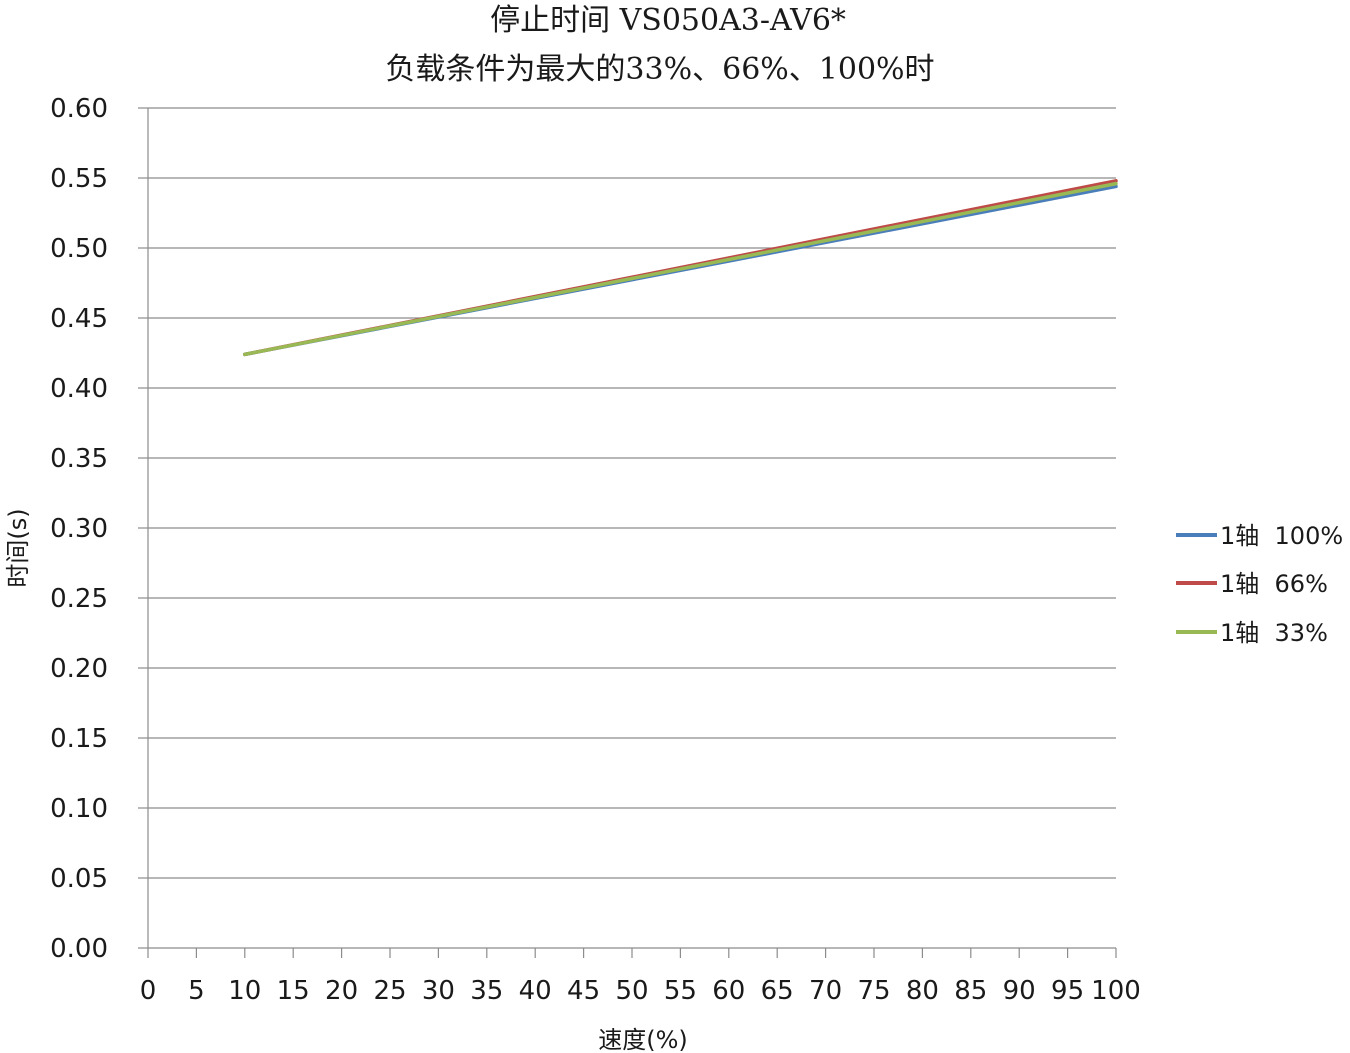  I want to click on x-tick-label: 25, so click(389, 991).